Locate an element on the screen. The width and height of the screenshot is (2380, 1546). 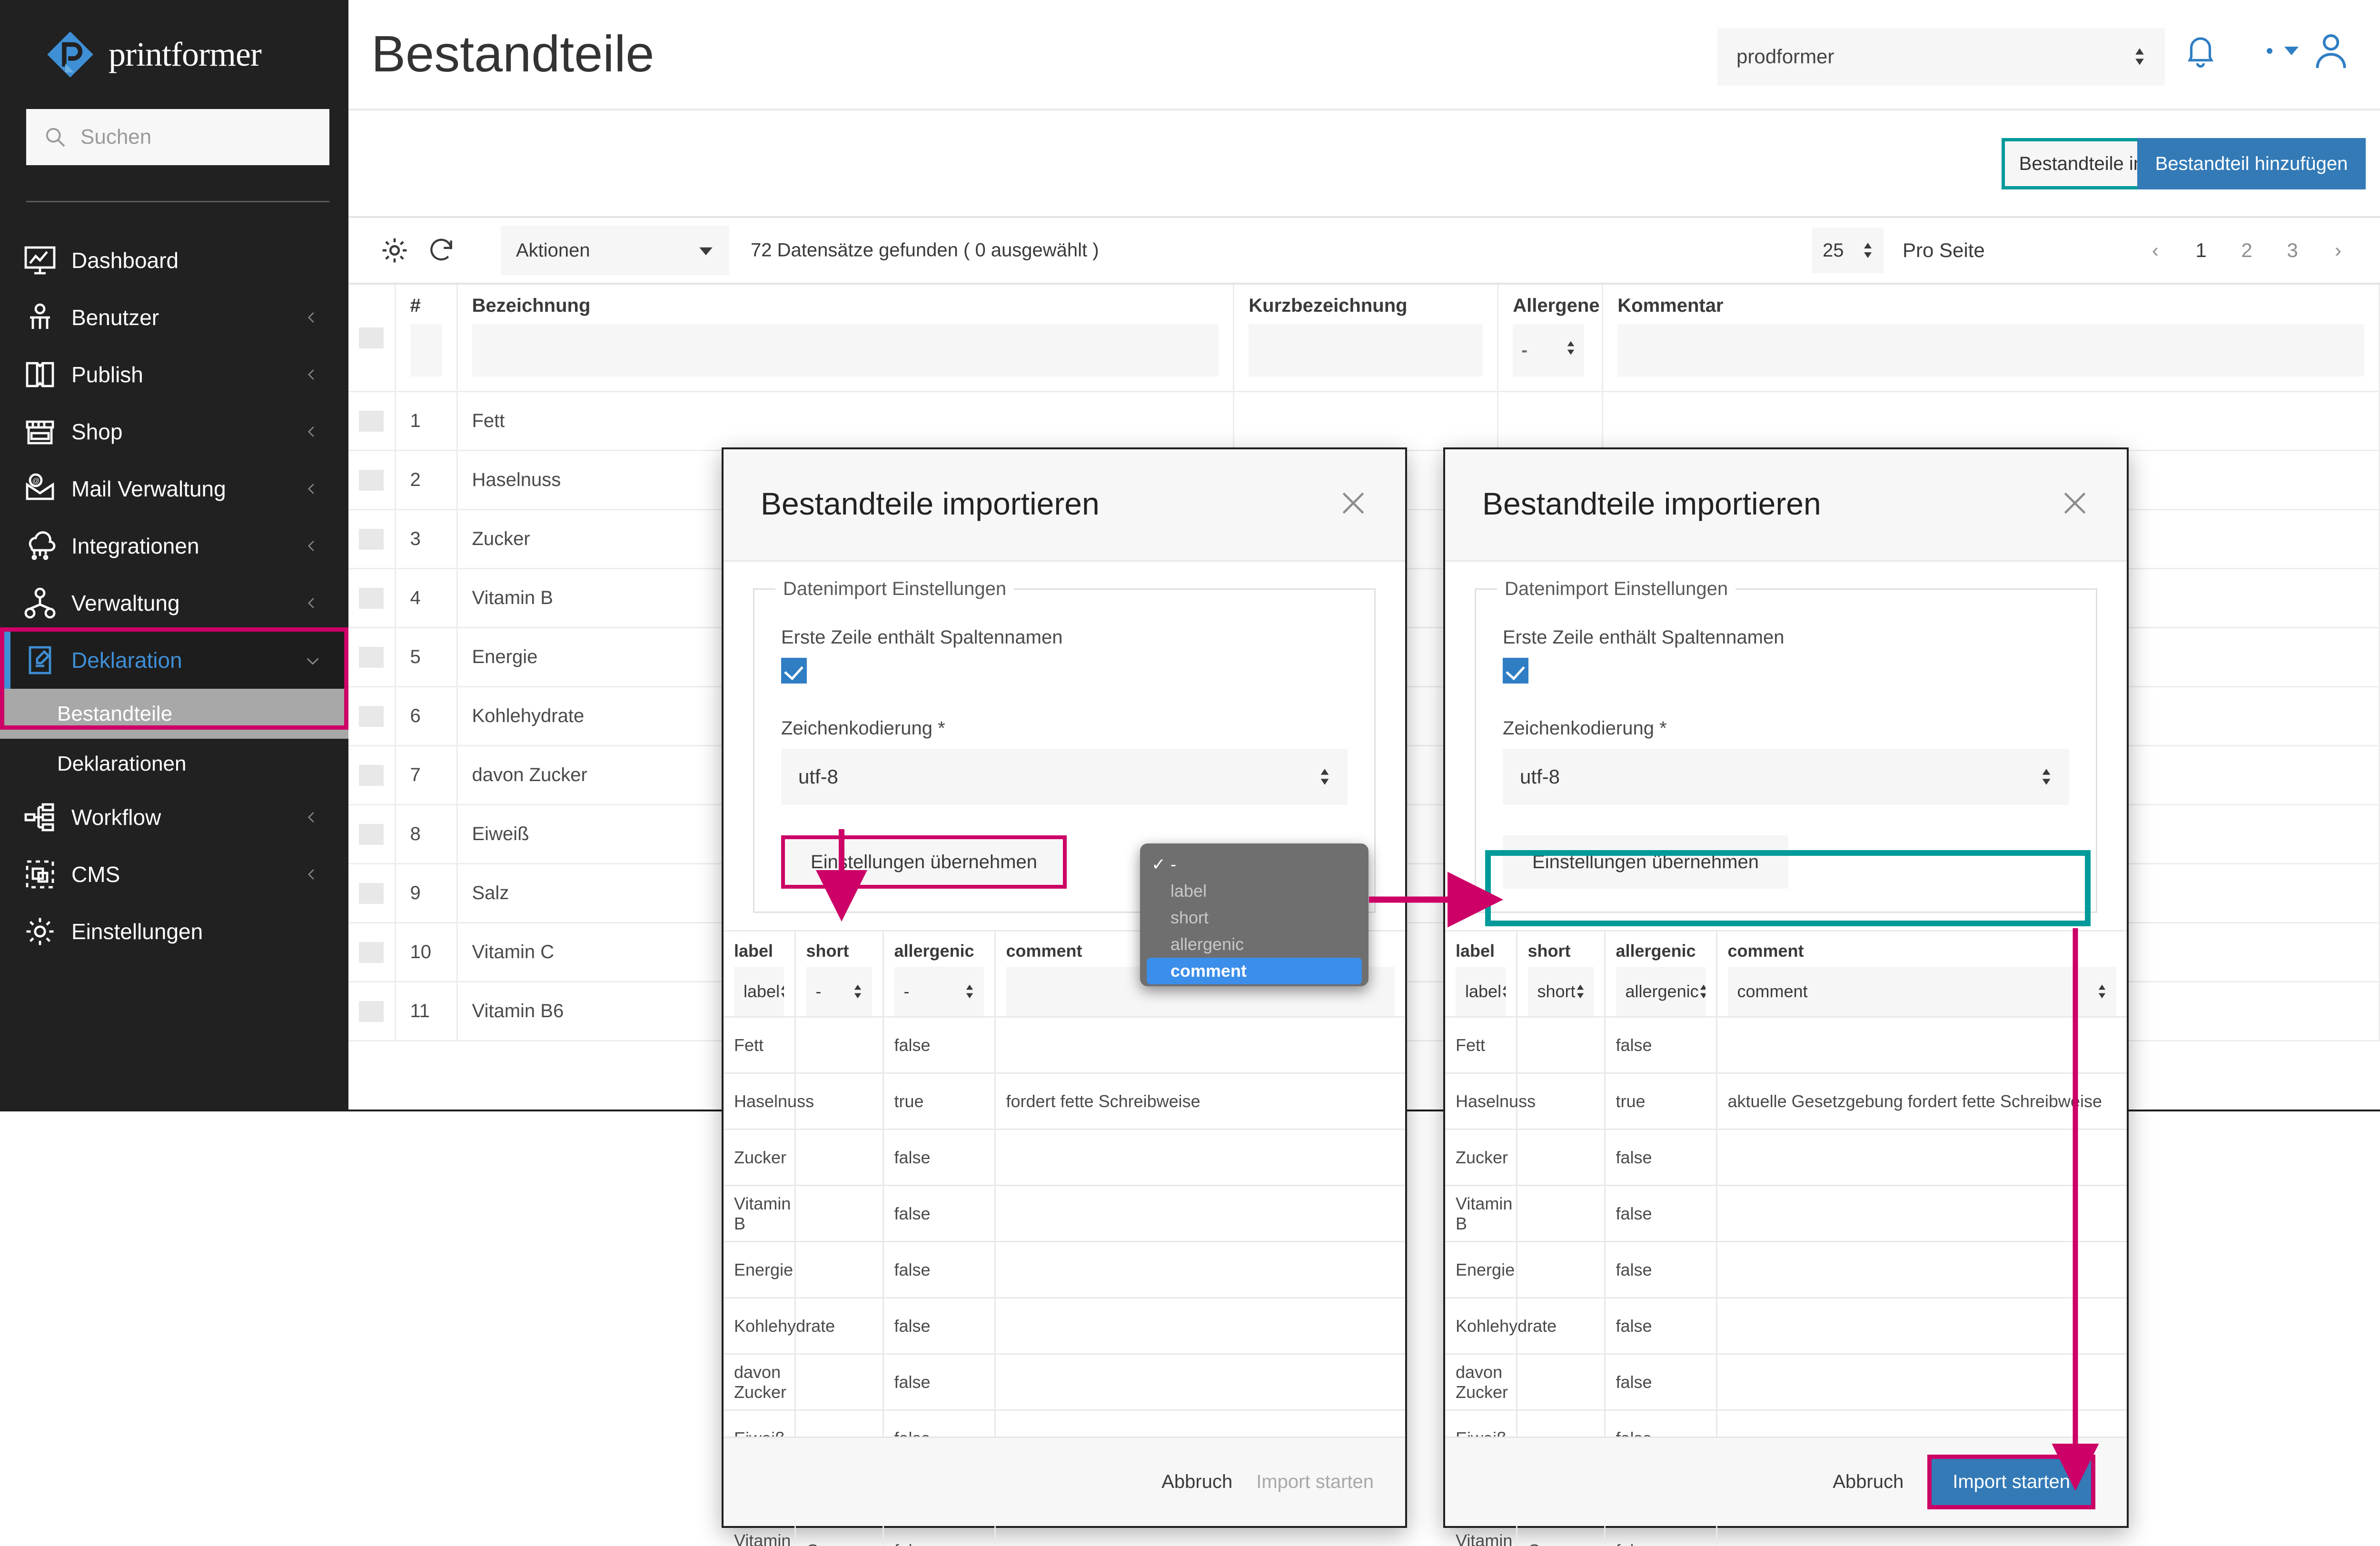
bell-icon is located at coordinates (2200, 51).